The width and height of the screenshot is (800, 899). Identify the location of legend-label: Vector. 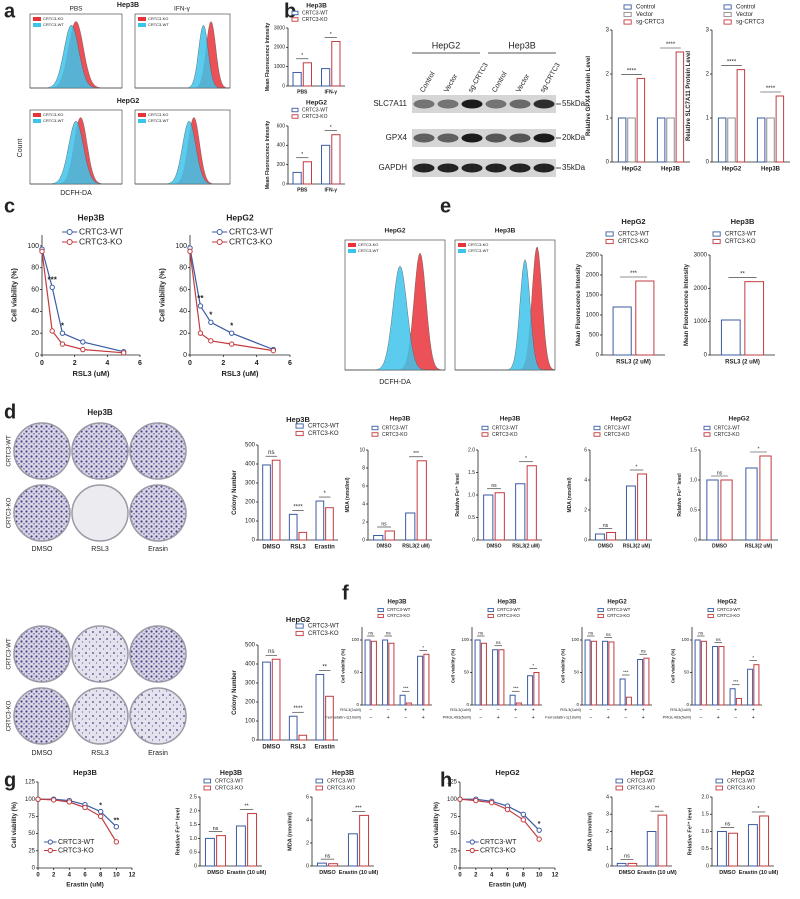
(644, 15).